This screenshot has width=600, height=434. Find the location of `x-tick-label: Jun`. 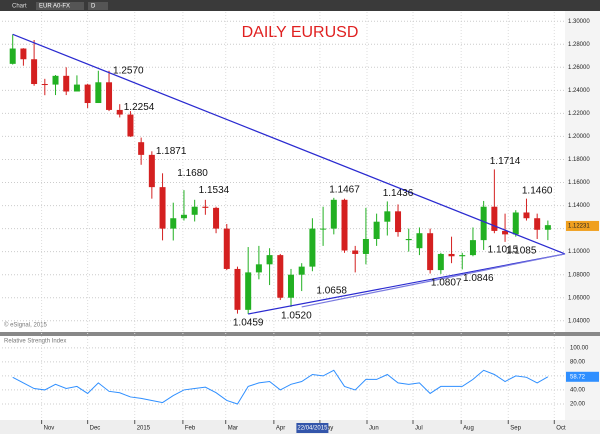

x-tick-label: Jun is located at coordinates (374, 429).